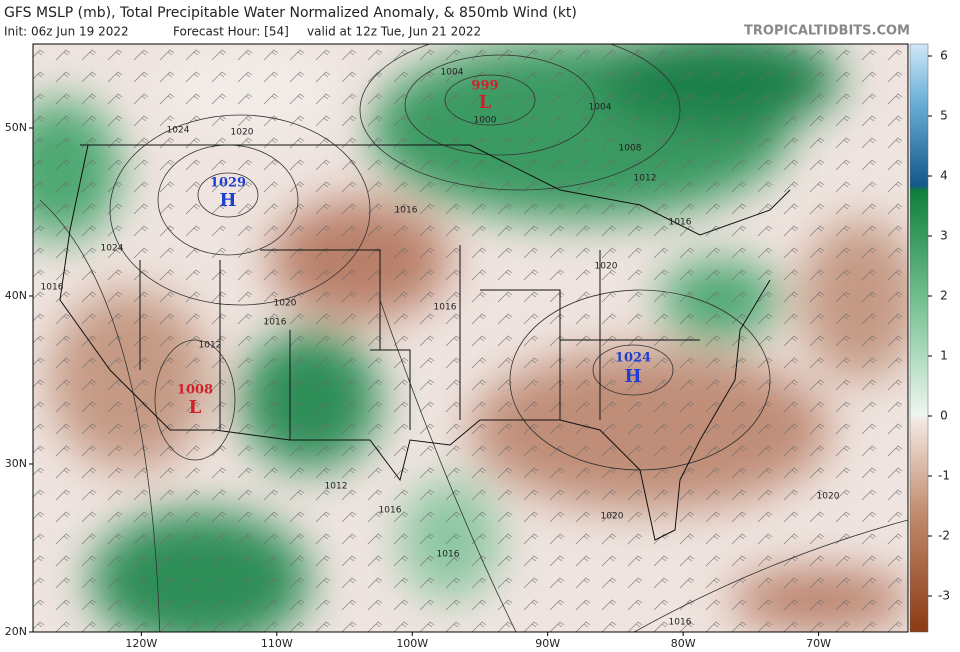  What do you see at coordinates (944, 176) in the screenshot?
I see `colorbar-tick-label: 4` at bounding box center [944, 176].